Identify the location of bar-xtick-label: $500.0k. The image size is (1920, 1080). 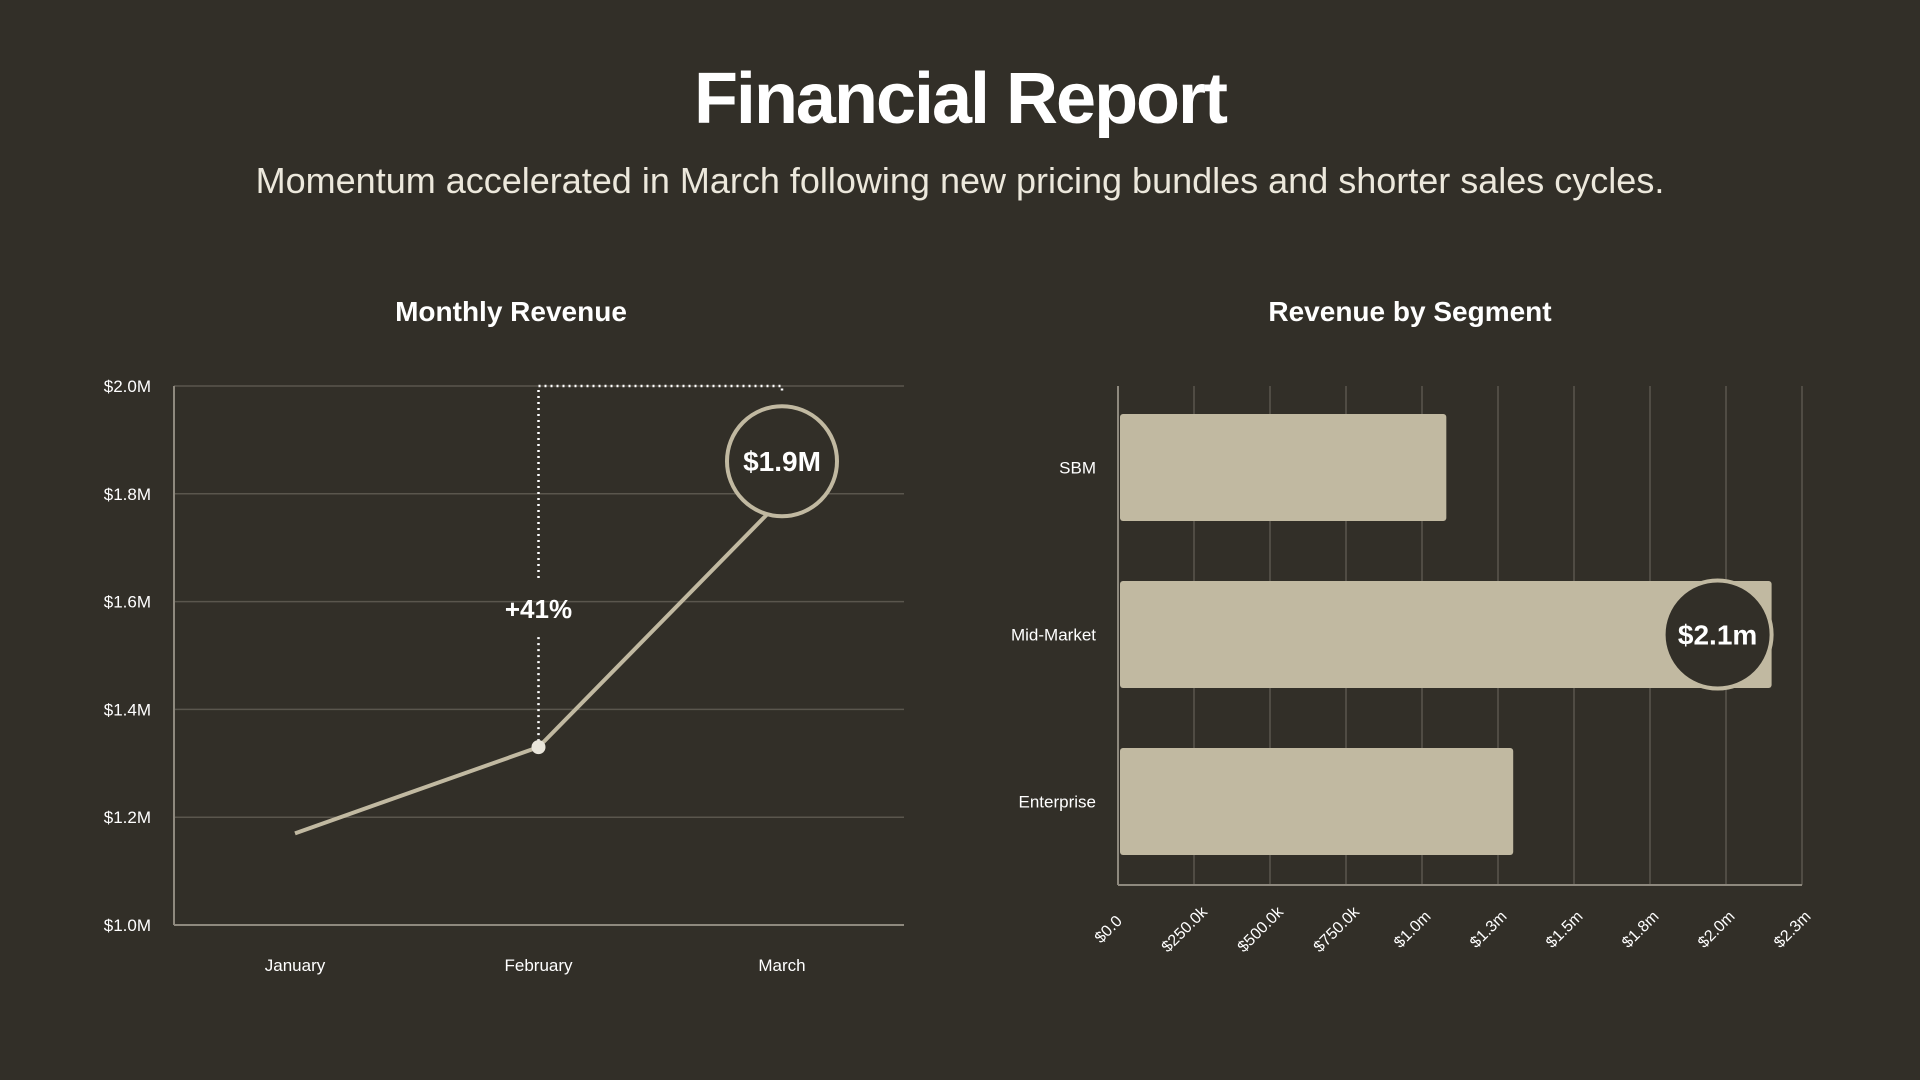
(1261, 929).